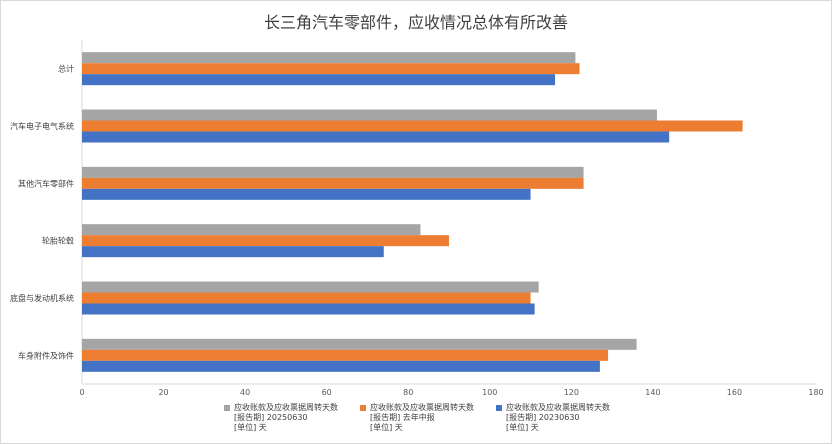  Describe the element at coordinates (543, 417) in the screenshot. I see `legend-period: [报告期] 20230630` at that location.